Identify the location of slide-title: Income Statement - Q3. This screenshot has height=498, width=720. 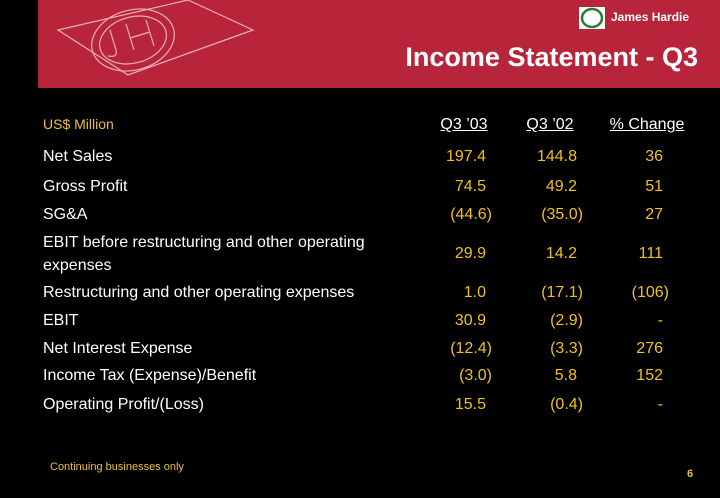
(551, 57).